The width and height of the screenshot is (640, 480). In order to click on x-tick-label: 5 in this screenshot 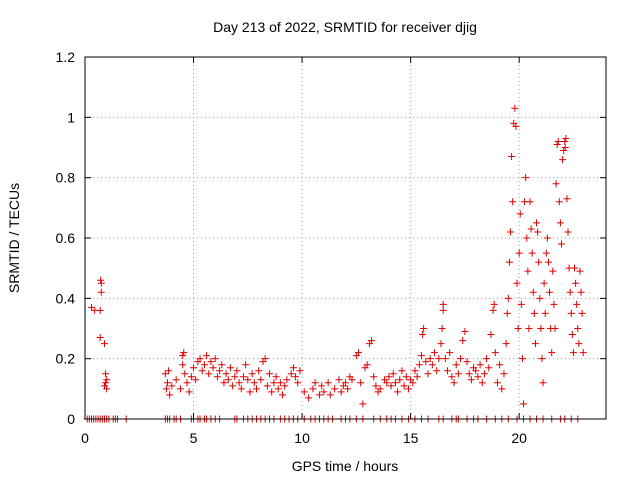, I will do `click(194, 438)`.